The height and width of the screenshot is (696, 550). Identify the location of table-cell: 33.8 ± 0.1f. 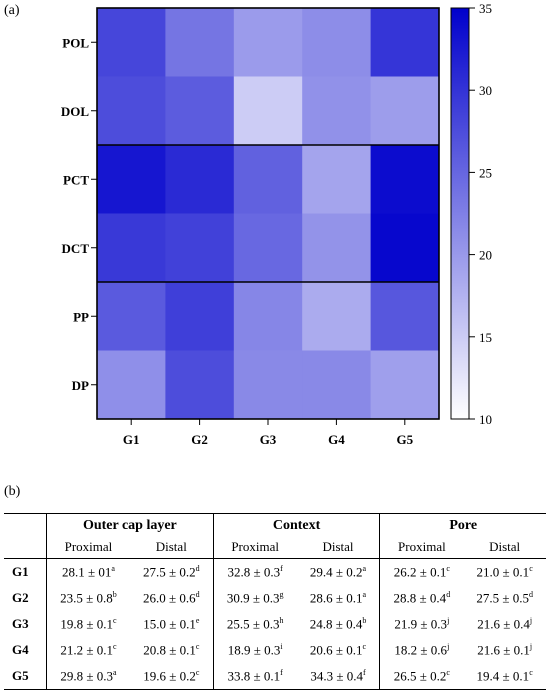
(254, 676).